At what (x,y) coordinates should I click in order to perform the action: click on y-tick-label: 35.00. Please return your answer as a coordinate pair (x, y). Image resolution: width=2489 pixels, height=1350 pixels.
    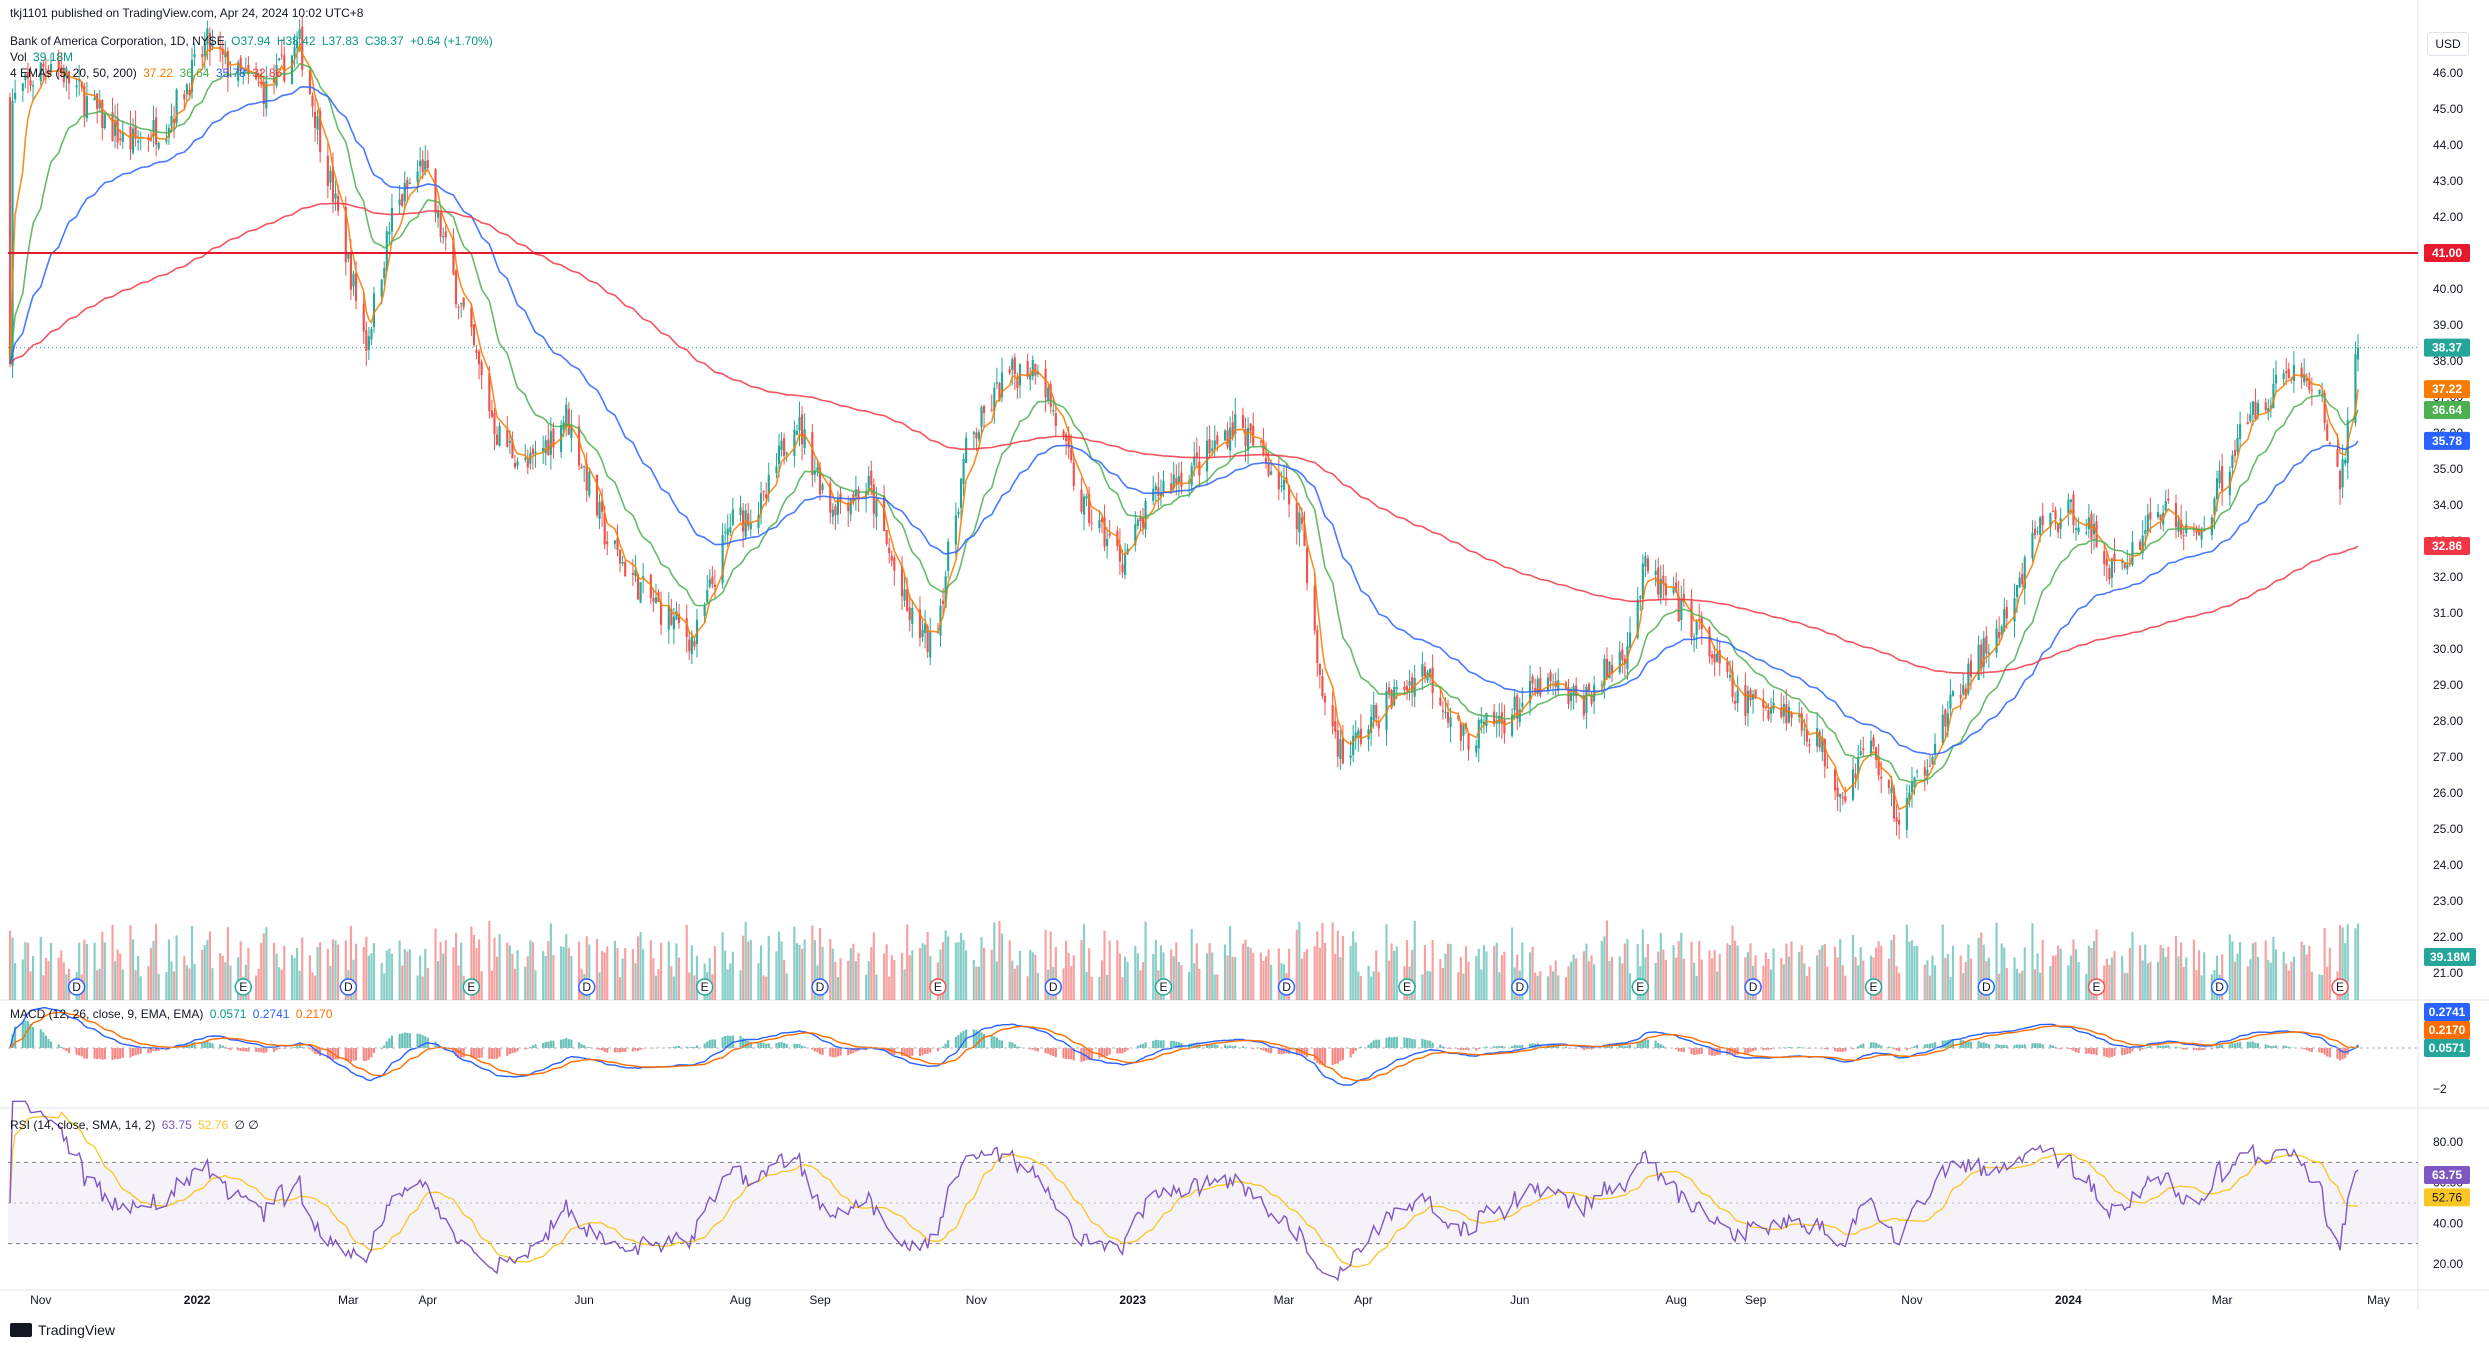
    Looking at the image, I should click on (2448, 469).